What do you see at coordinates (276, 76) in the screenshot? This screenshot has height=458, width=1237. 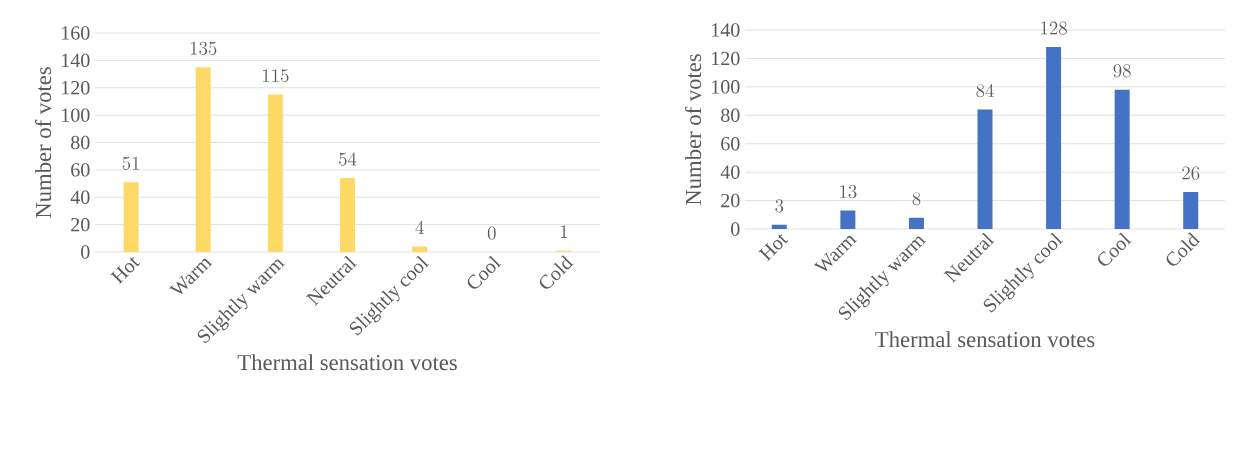 I see `data-label: 115` at bounding box center [276, 76].